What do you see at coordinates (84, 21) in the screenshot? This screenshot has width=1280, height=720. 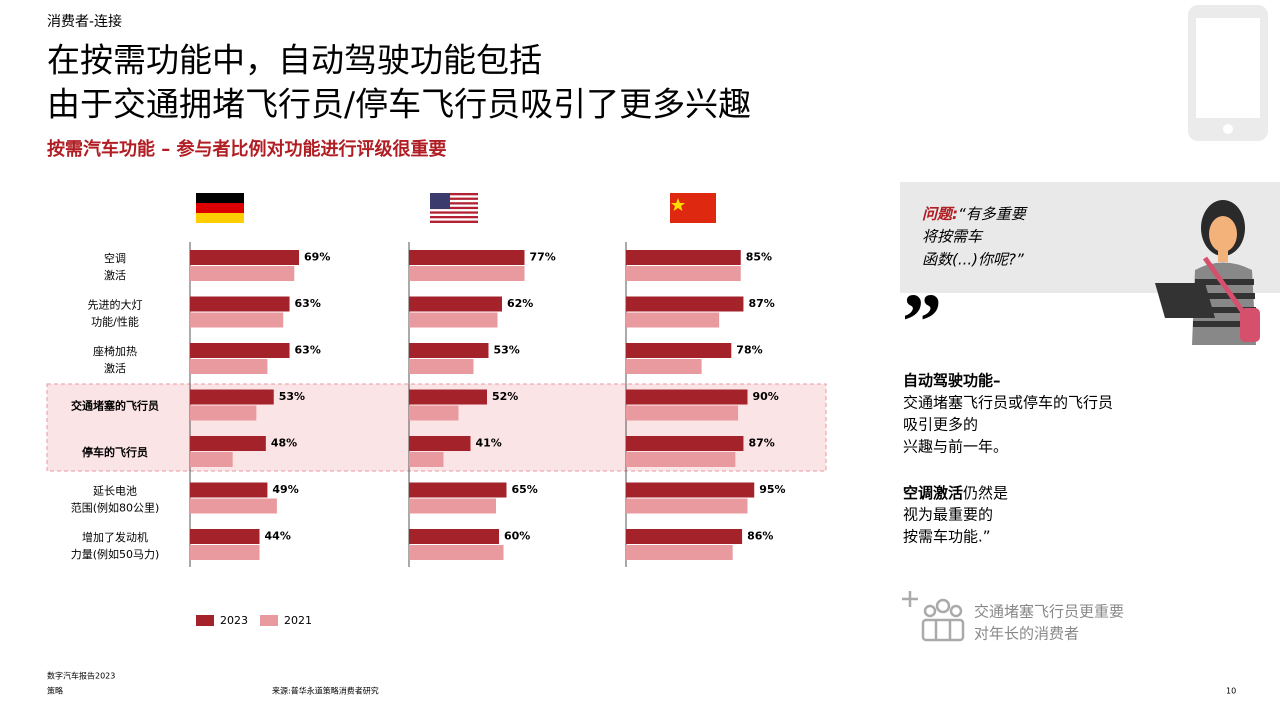 I see `header: 消费者-连接` at bounding box center [84, 21].